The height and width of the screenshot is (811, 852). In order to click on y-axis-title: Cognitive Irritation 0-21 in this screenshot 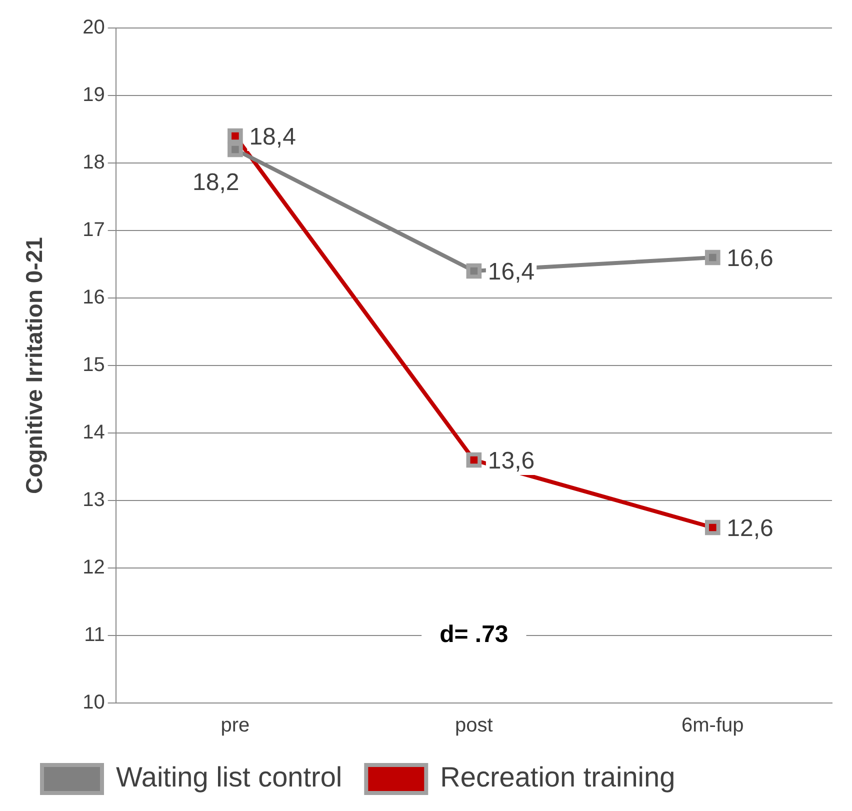, I will do `click(34, 365)`.